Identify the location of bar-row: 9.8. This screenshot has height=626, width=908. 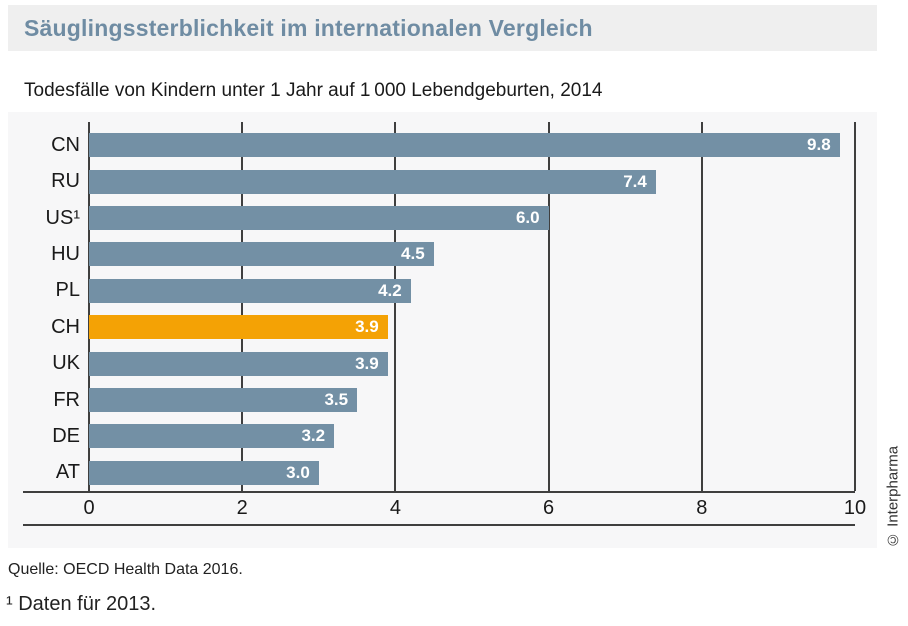
(472, 145).